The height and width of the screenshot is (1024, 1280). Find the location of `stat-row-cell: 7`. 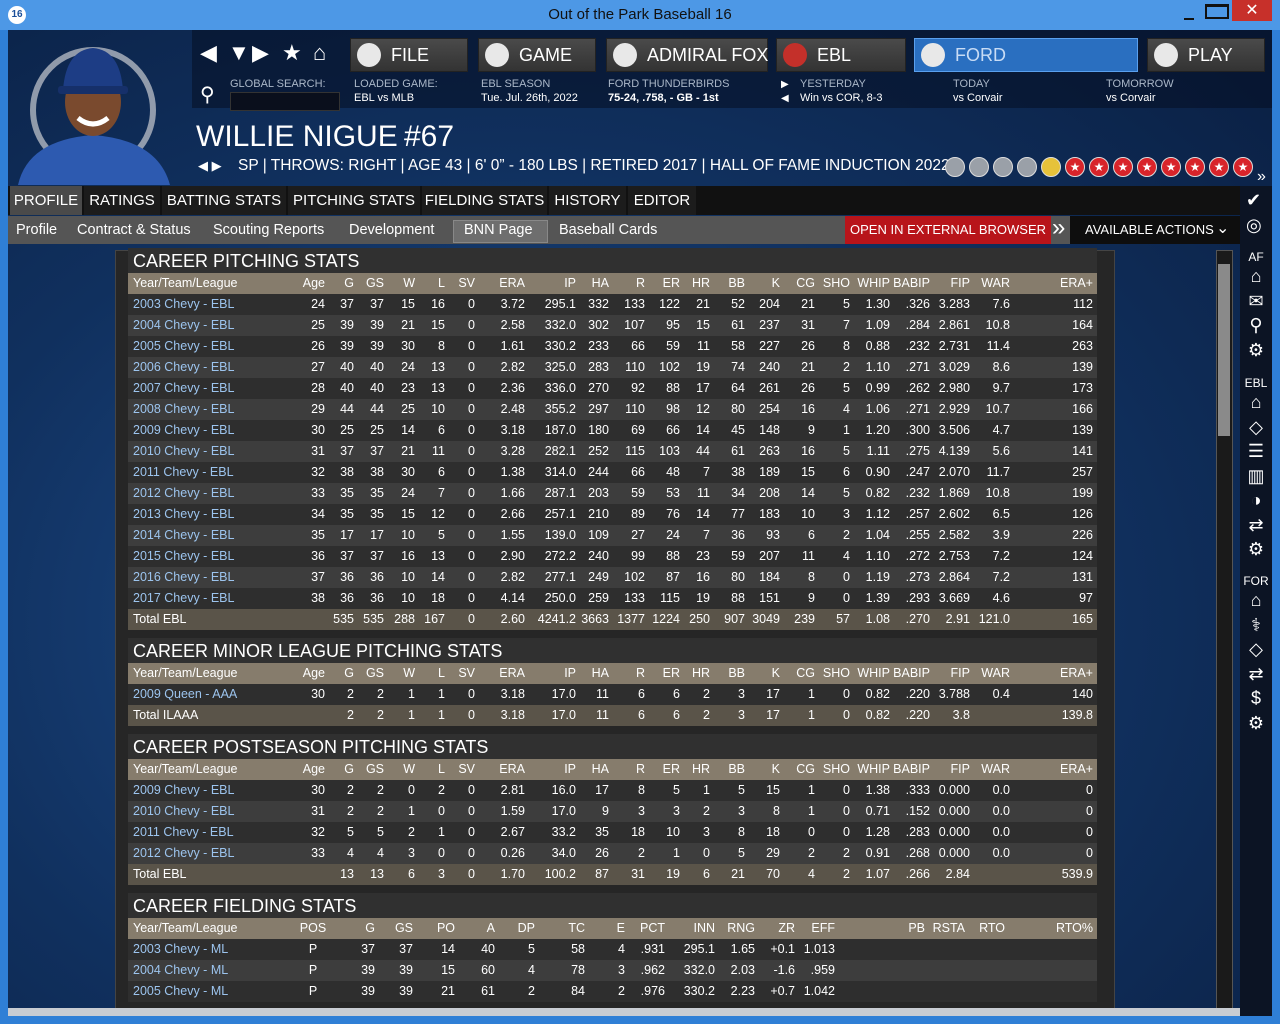

stat-row-cell: 7 is located at coordinates (441, 493).